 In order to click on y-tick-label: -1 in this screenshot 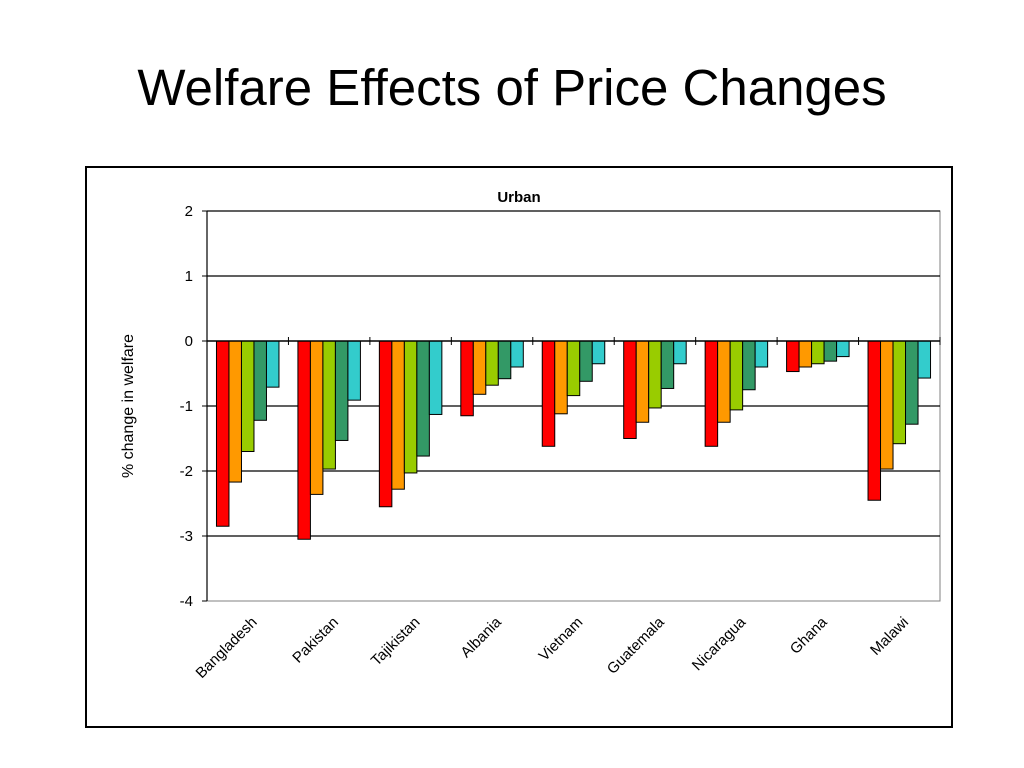, I will do `click(186, 406)`.